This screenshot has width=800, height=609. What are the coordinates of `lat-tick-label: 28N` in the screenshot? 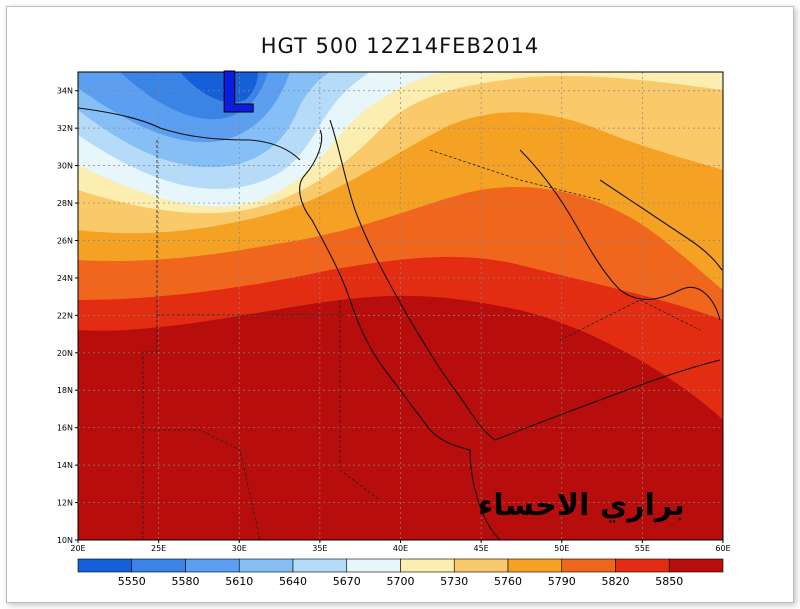 It's located at (65, 203).